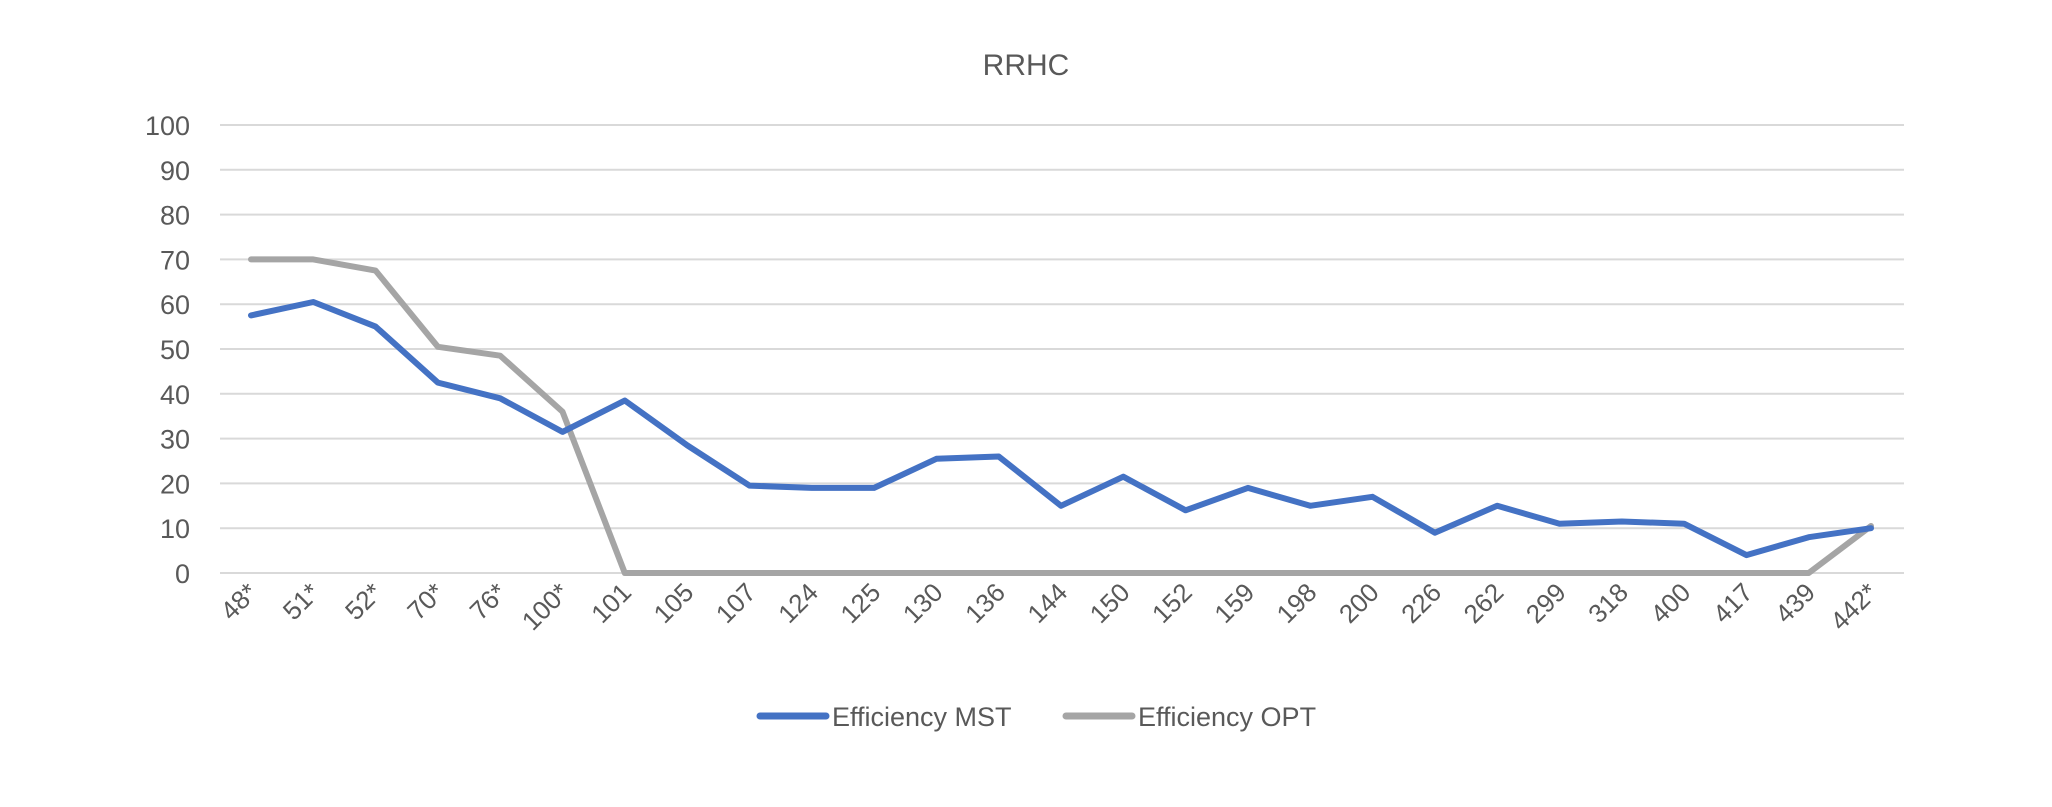 This screenshot has width=2052, height=807. Describe the element at coordinates (1670, 603) in the screenshot. I see `x-tick-label: 400` at that location.